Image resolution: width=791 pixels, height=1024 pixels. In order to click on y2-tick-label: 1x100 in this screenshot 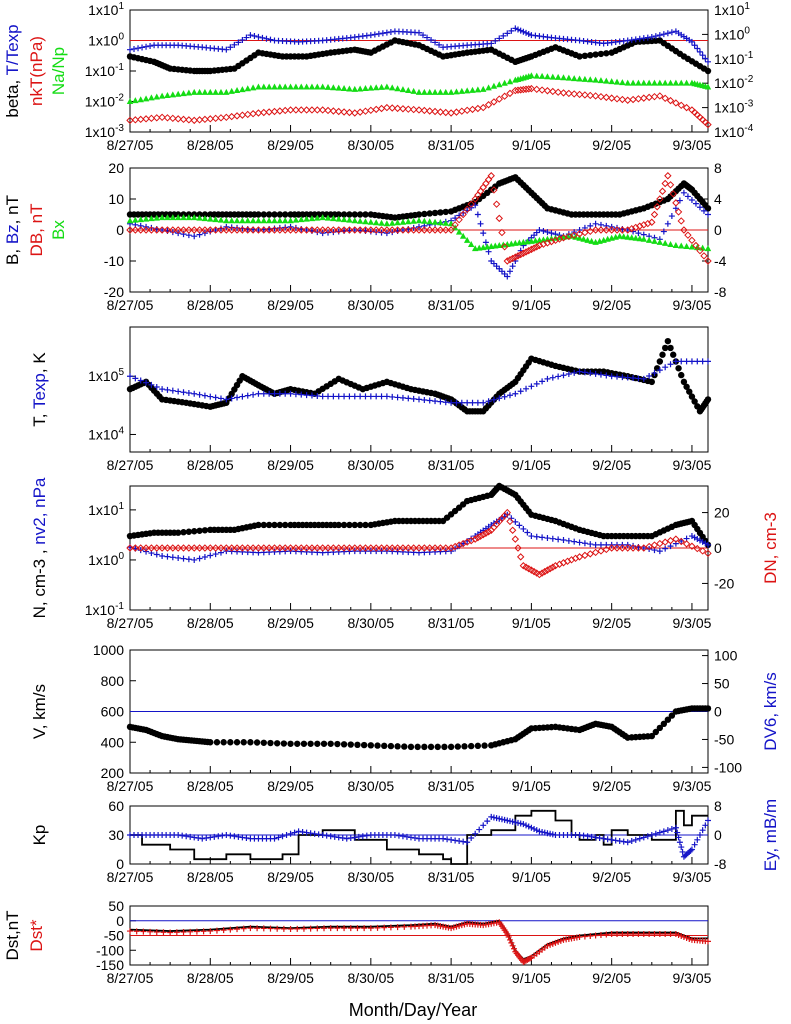, I will do `click(732, 33)`.